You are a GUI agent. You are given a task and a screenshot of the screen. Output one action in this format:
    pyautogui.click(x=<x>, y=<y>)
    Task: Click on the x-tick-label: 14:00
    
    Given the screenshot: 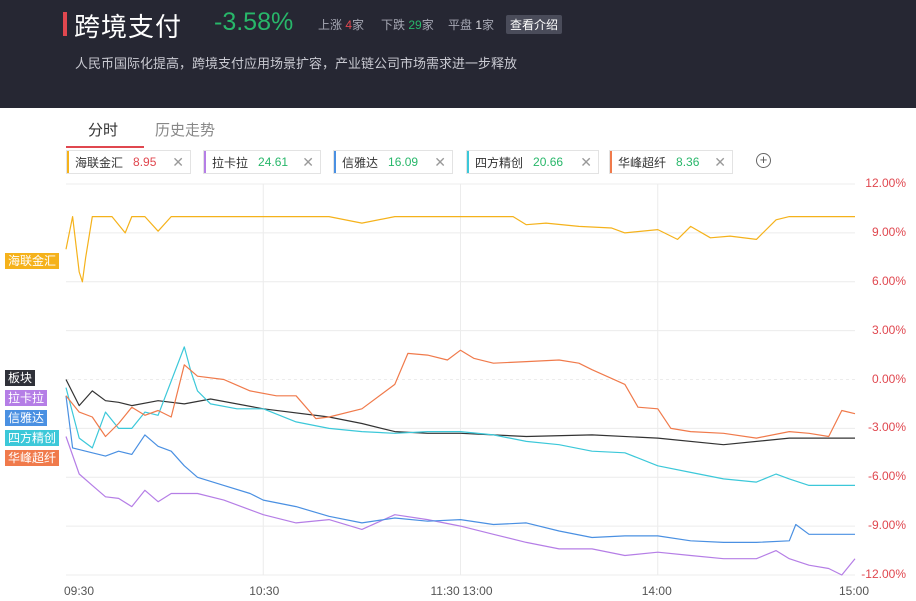 What is the action you would take?
    pyautogui.click(x=656, y=591)
    